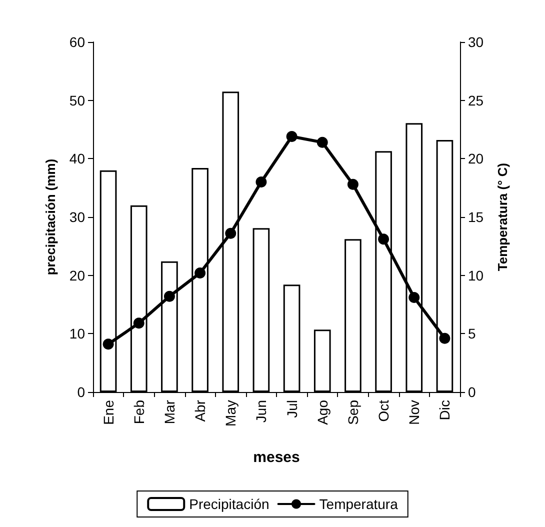 This screenshot has width=545, height=527. What do you see at coordinates (414, 412) in the screenshot?
I see `x-tick-label: Nov` at bounding box center [414, 412].